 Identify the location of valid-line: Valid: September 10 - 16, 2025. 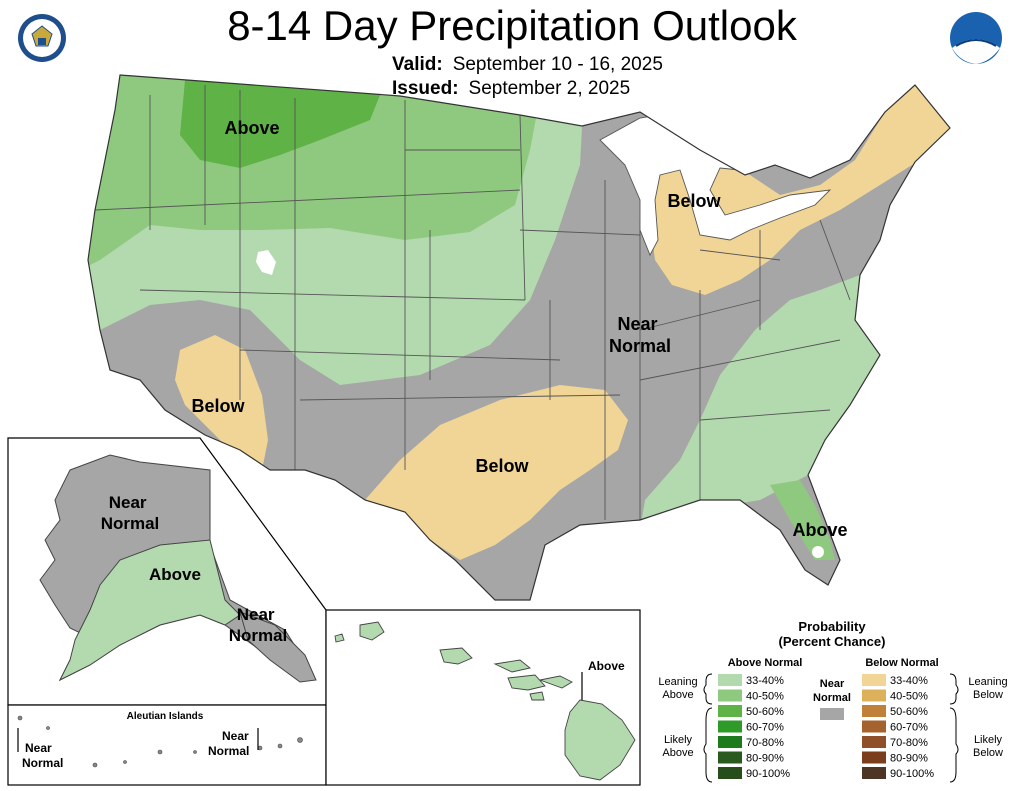
(527, 65).